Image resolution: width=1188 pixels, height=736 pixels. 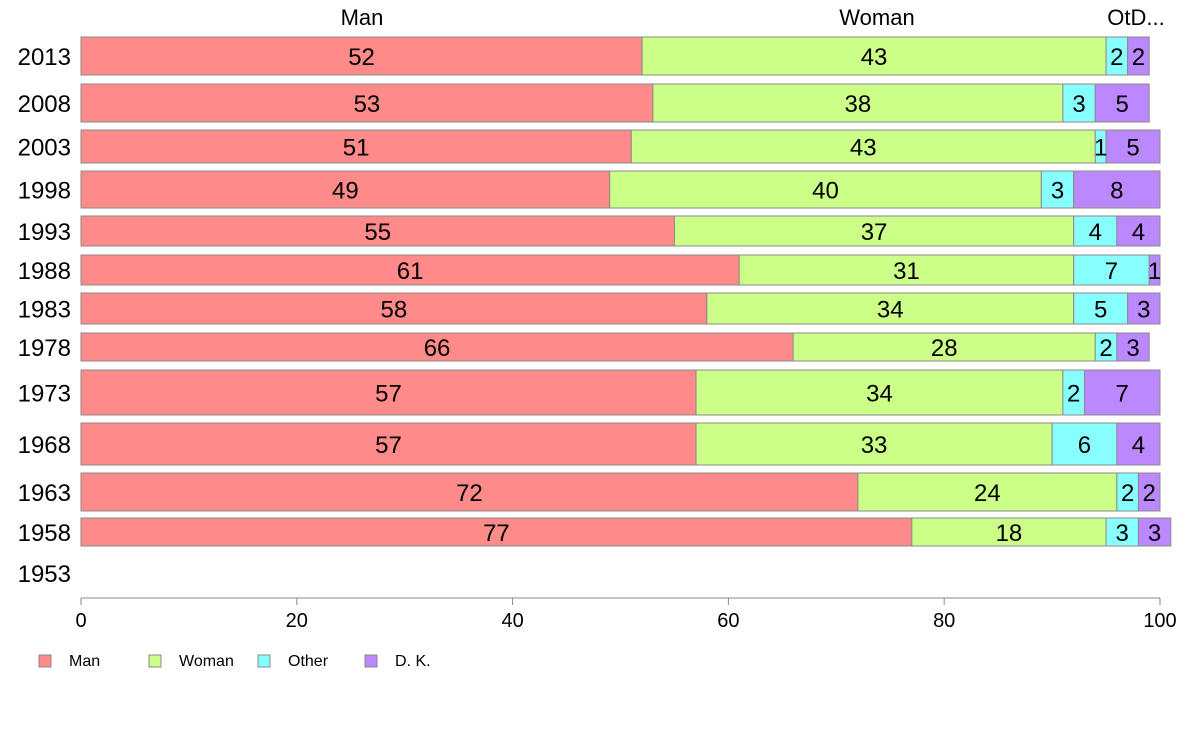 What do you see at coordinates (44, 394) in the screenshot?
I see `year-label-1973: 1973` at bounding box center [44, 394].